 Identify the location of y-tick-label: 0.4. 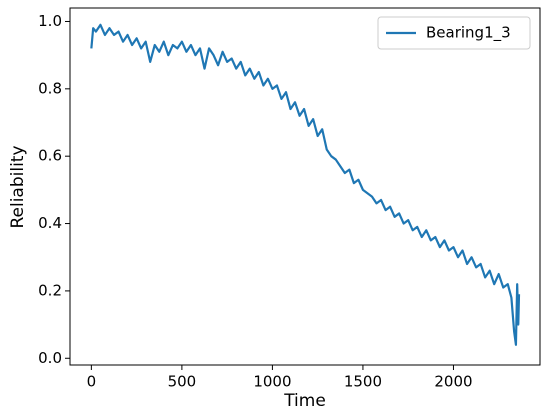
(50, 223).